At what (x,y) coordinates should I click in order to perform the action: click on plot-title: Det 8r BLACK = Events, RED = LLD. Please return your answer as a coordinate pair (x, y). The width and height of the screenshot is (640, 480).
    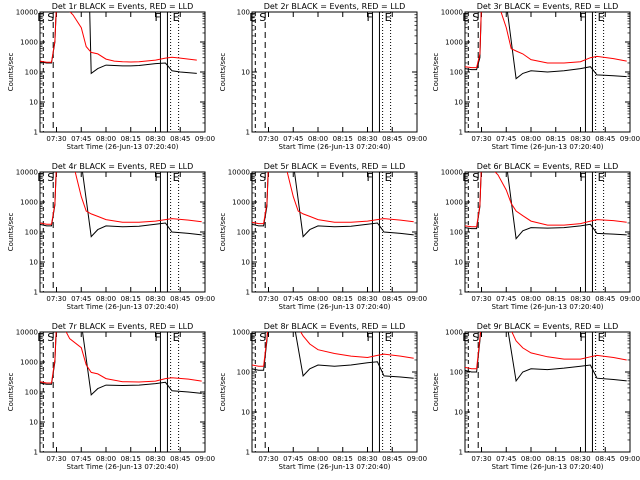
    Looking at the image, I should click on (335, 326).